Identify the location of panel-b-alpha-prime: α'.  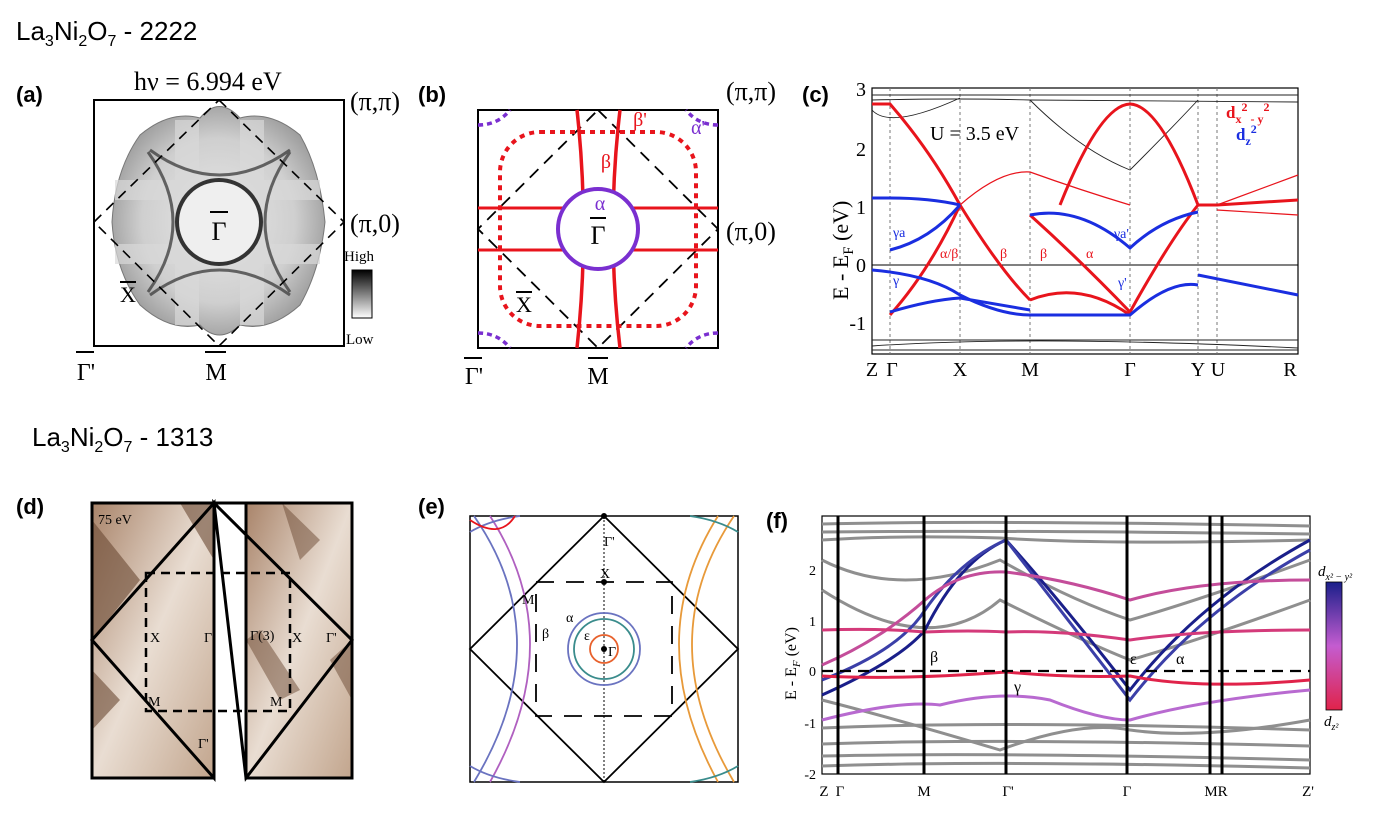
(698, 128).